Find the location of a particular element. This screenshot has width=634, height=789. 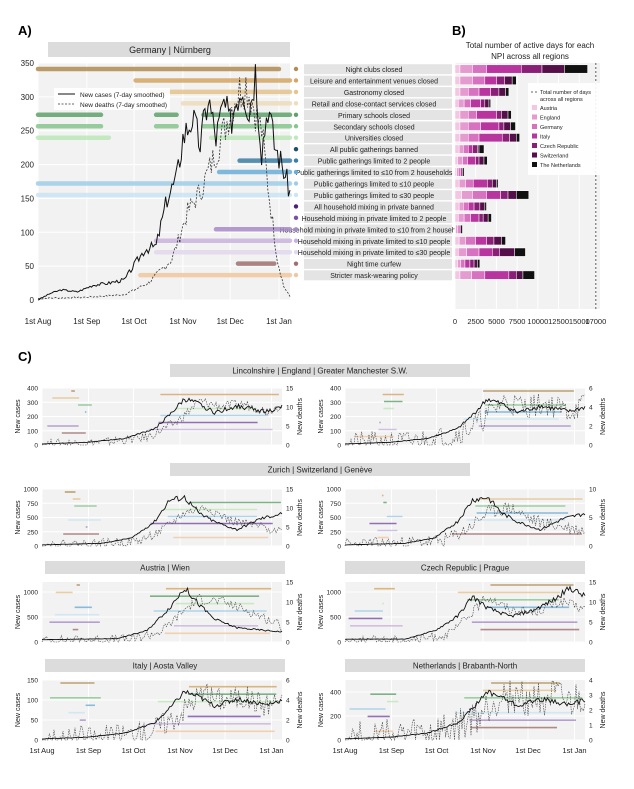

y-tick-cases: 300 is located at coordinates (32, 403).